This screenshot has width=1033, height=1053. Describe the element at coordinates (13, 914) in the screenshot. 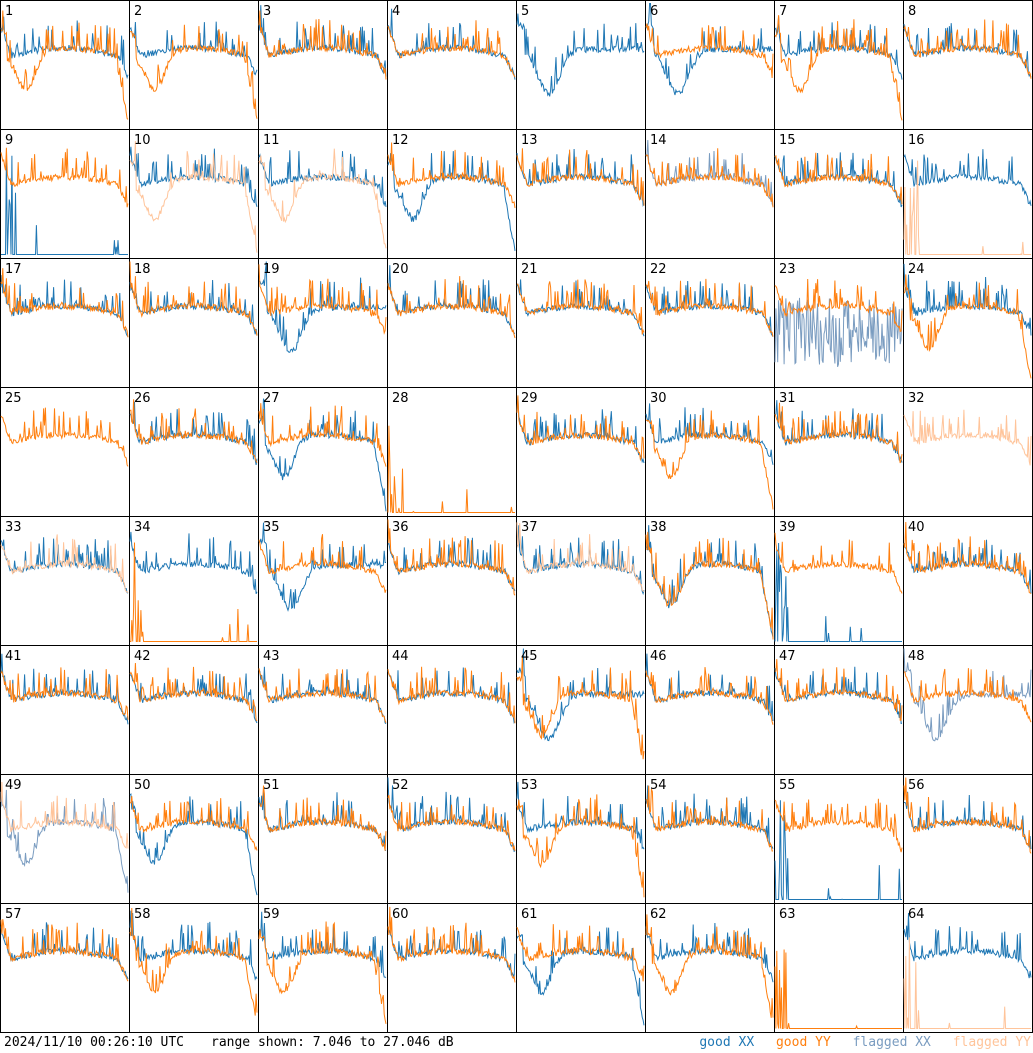

I see `panel-label: 57` at that location.